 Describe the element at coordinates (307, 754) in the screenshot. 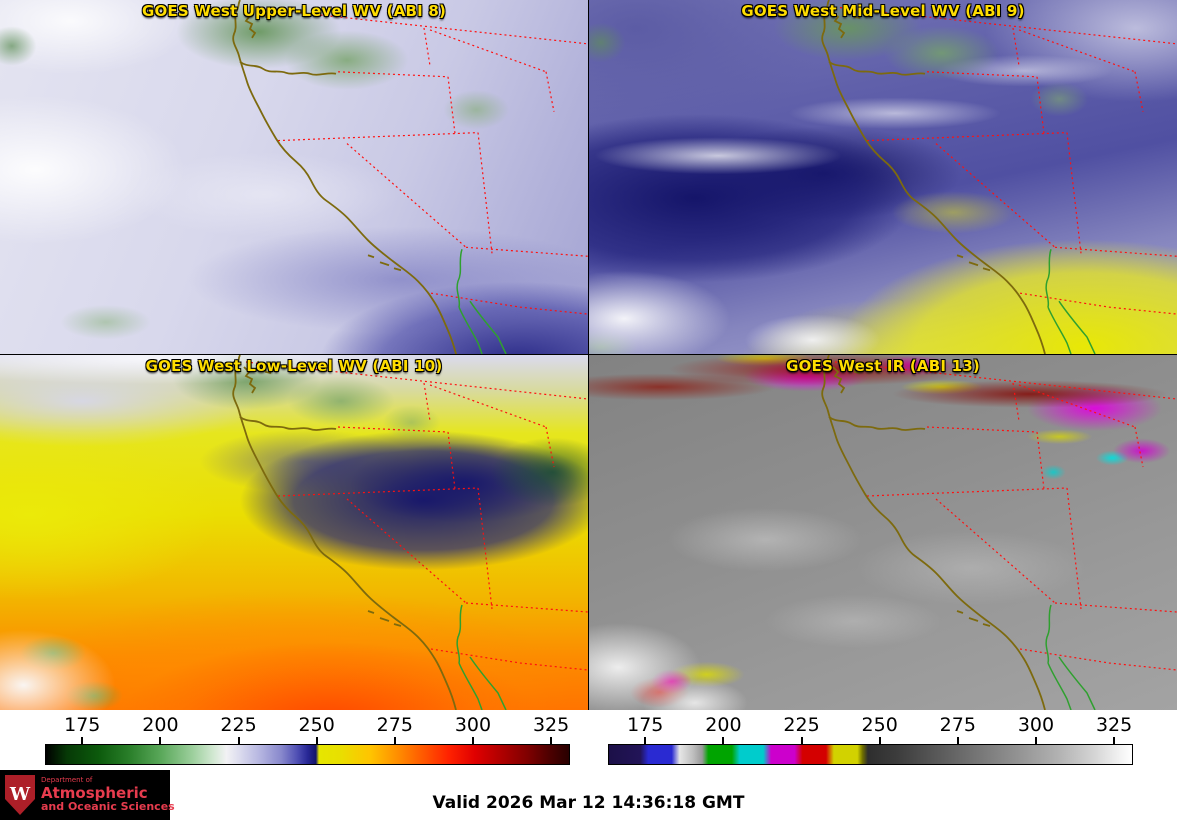

I see `colorbar-wv-gradient` at that location.